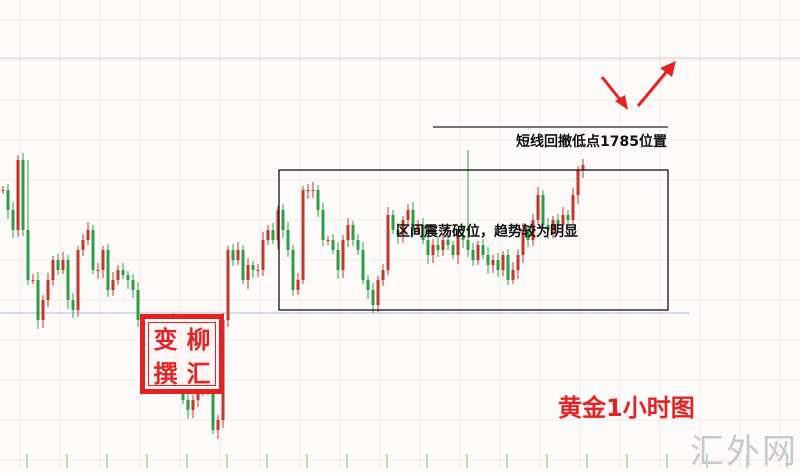 This screenshot has width=800, height=473. What do you see at coordinates (165, 374) in the screenshot?
I see `stamp-char: 撰` at bounding box center [165, 374].